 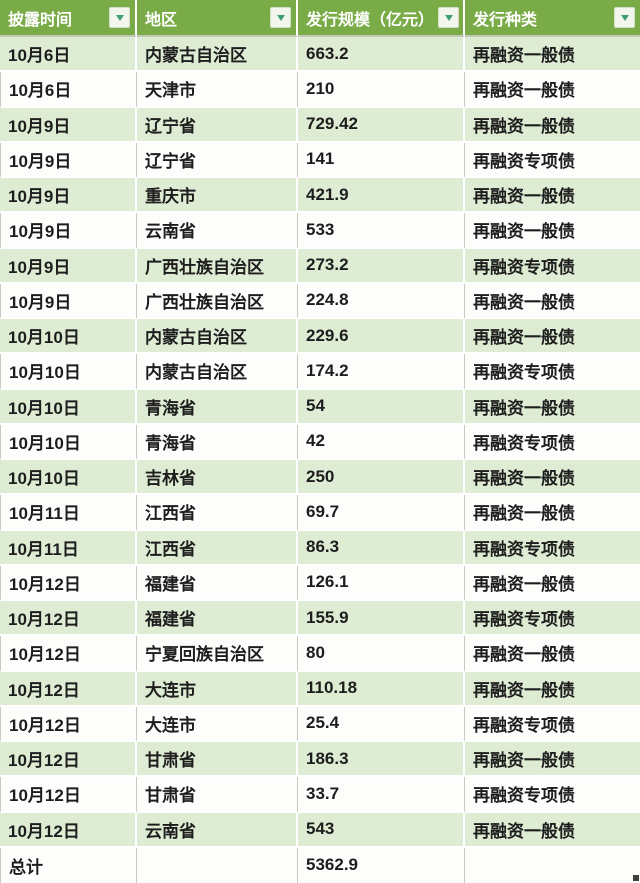 What do you see at coordinates (381, 583) in the screenshot?
I see `cell-scale: 126.1` at bounding box center [381, 583].